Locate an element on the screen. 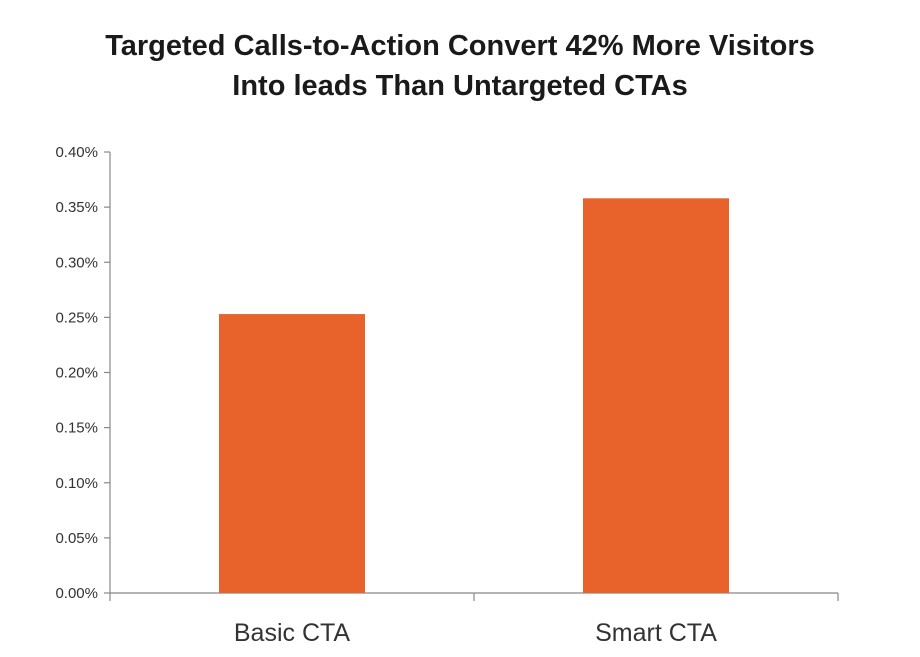 Image resolution: width=920 pixels, height=657 pixels. bar-basic-cta is located at coordinates (292, 453).